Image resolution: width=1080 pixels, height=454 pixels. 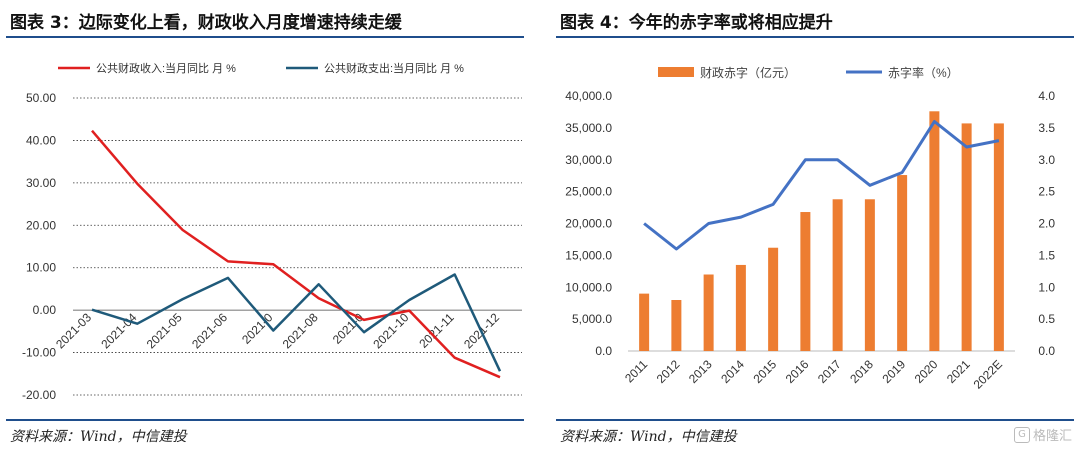 What do you see at coordinates (588, 287) in the screenshot?
I see `y-left-tick-label: 10,000.0` at bounding box center [588, 287].